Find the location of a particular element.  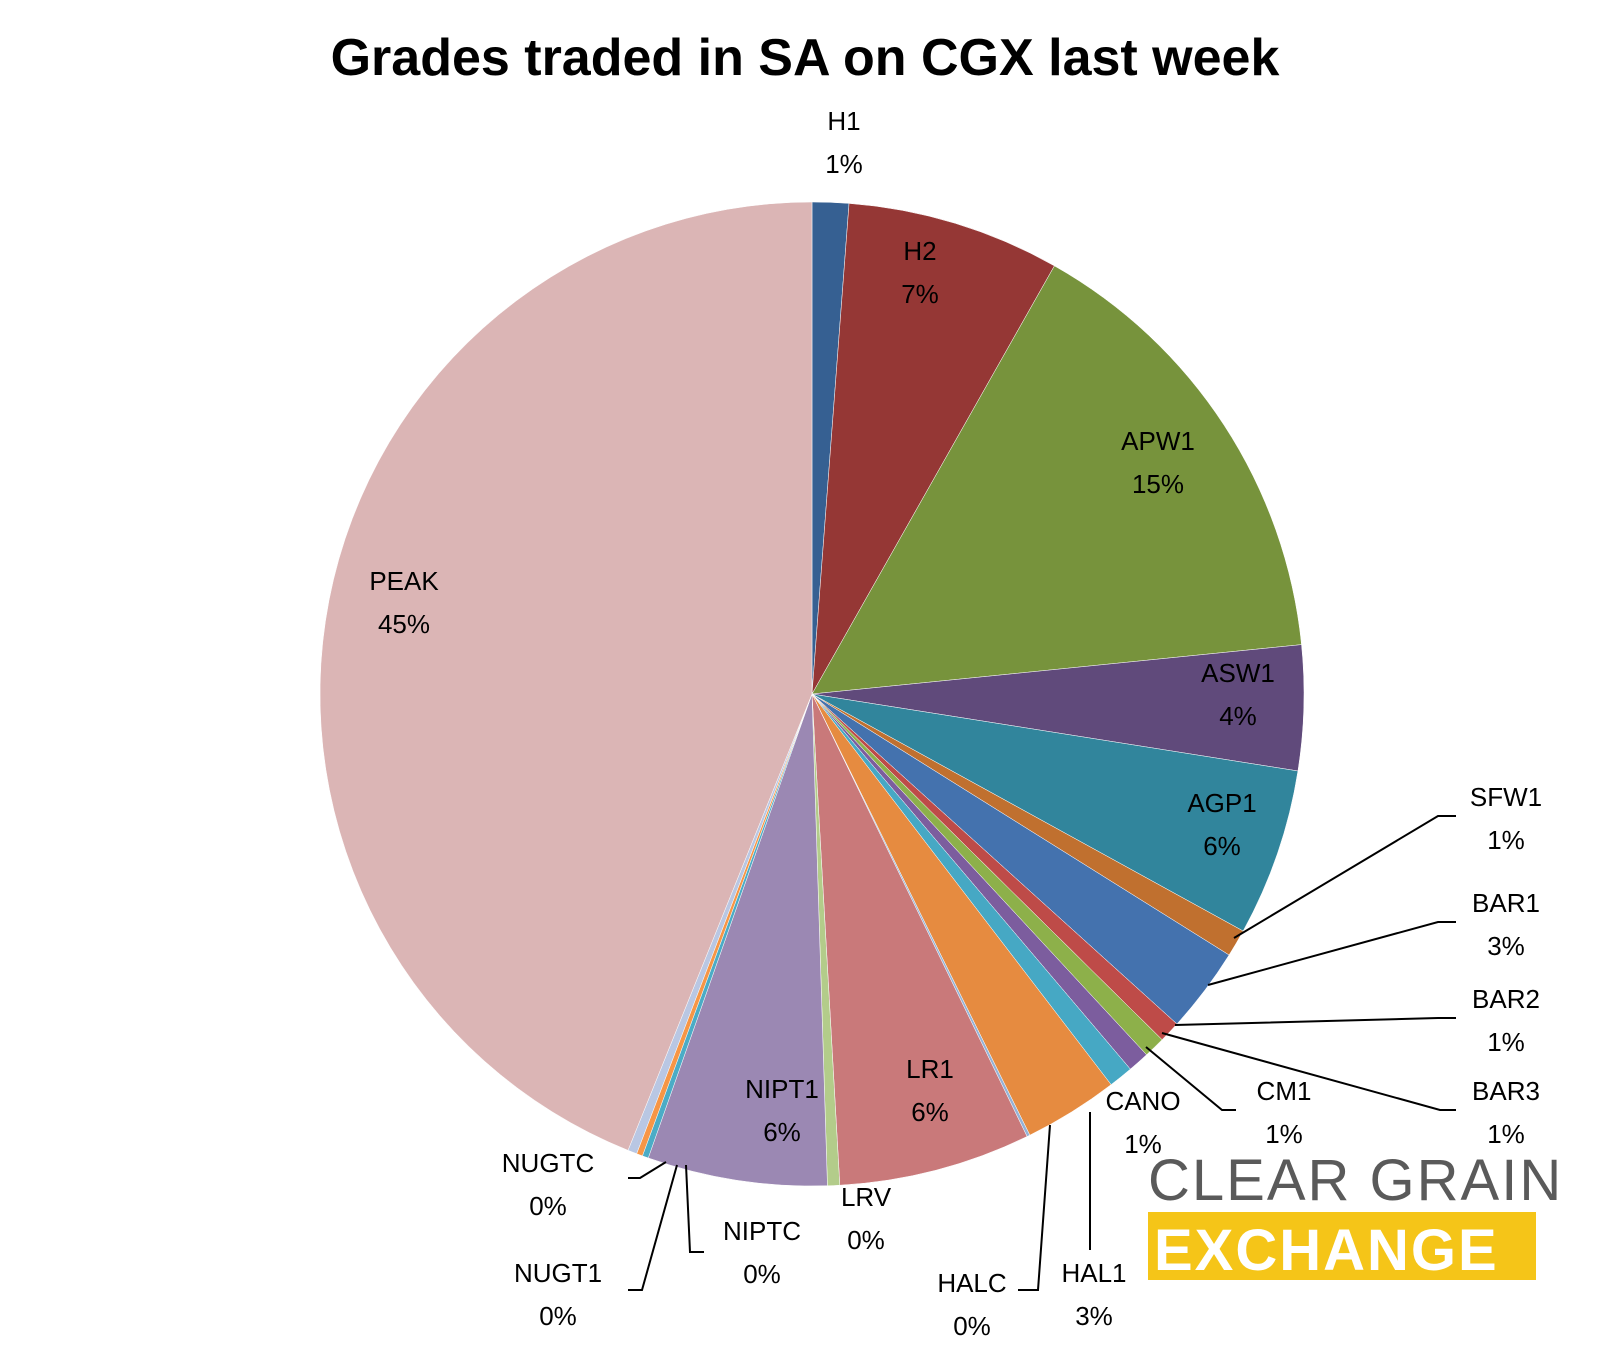

data-label-name-sfw1: SFW1 is located at coordinates (1506, 797).